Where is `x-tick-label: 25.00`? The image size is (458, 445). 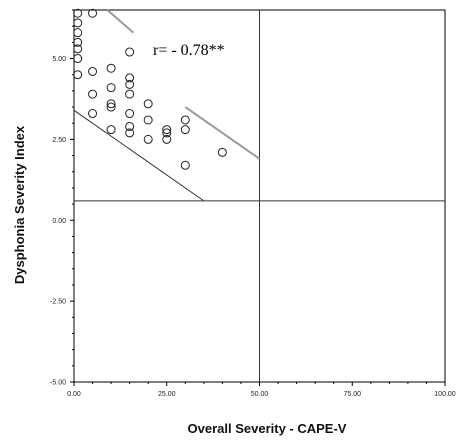
x-tick-label: 25.00 is located at coordinates (167, 394).